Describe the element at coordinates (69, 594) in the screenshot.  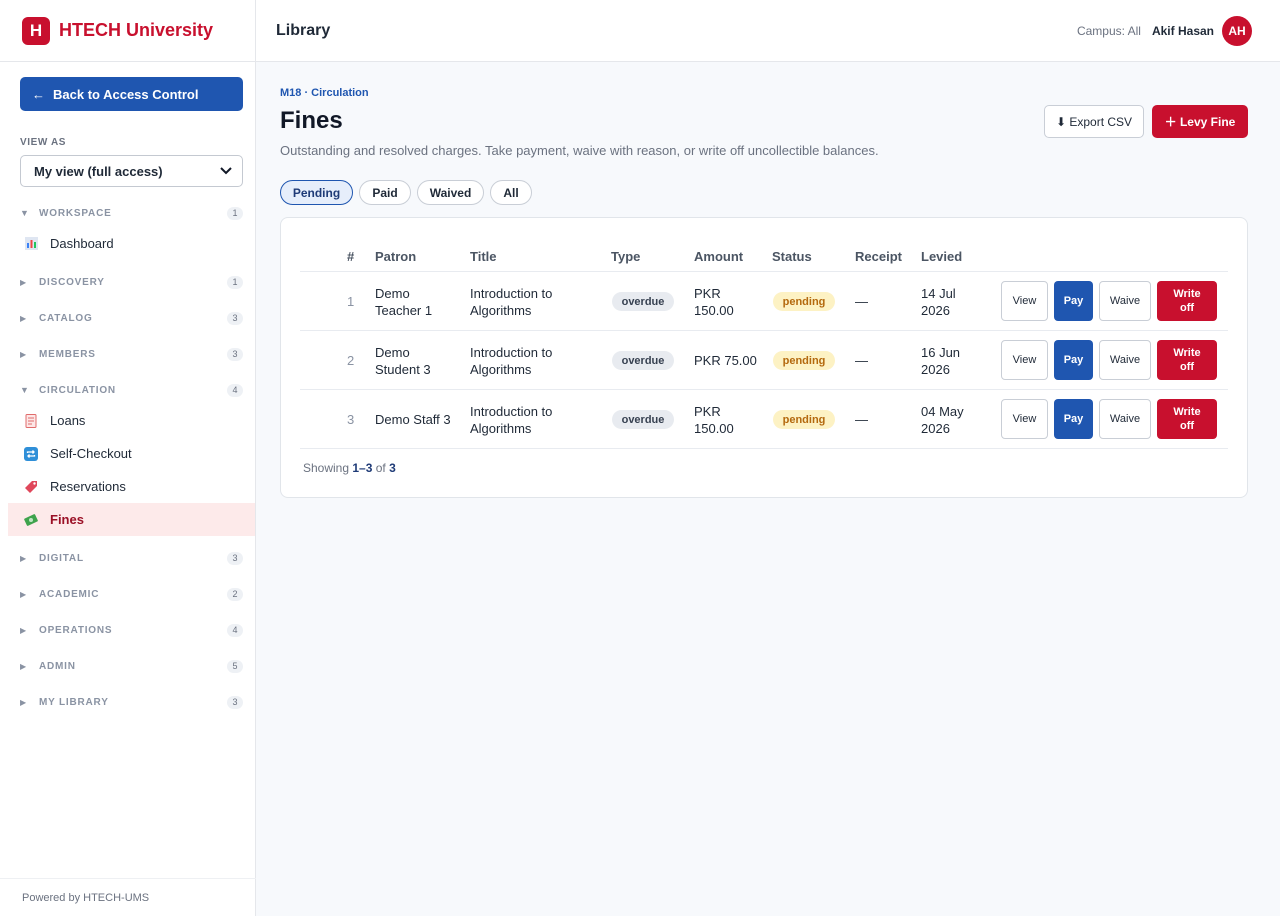
I see `section-label: ACADEMIC` at that location.